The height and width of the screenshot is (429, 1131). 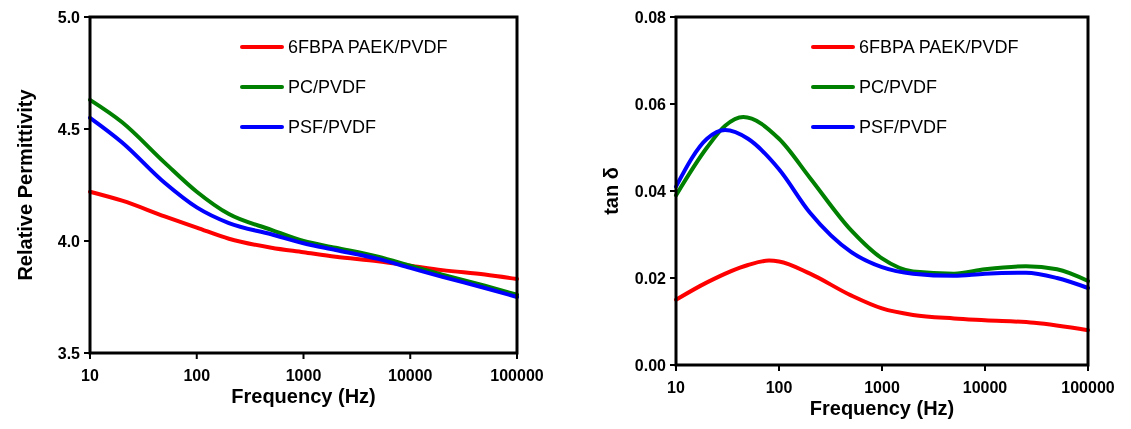 I want to click on y-axis-title: Relative Permittivity, so click(x=25, y=184).